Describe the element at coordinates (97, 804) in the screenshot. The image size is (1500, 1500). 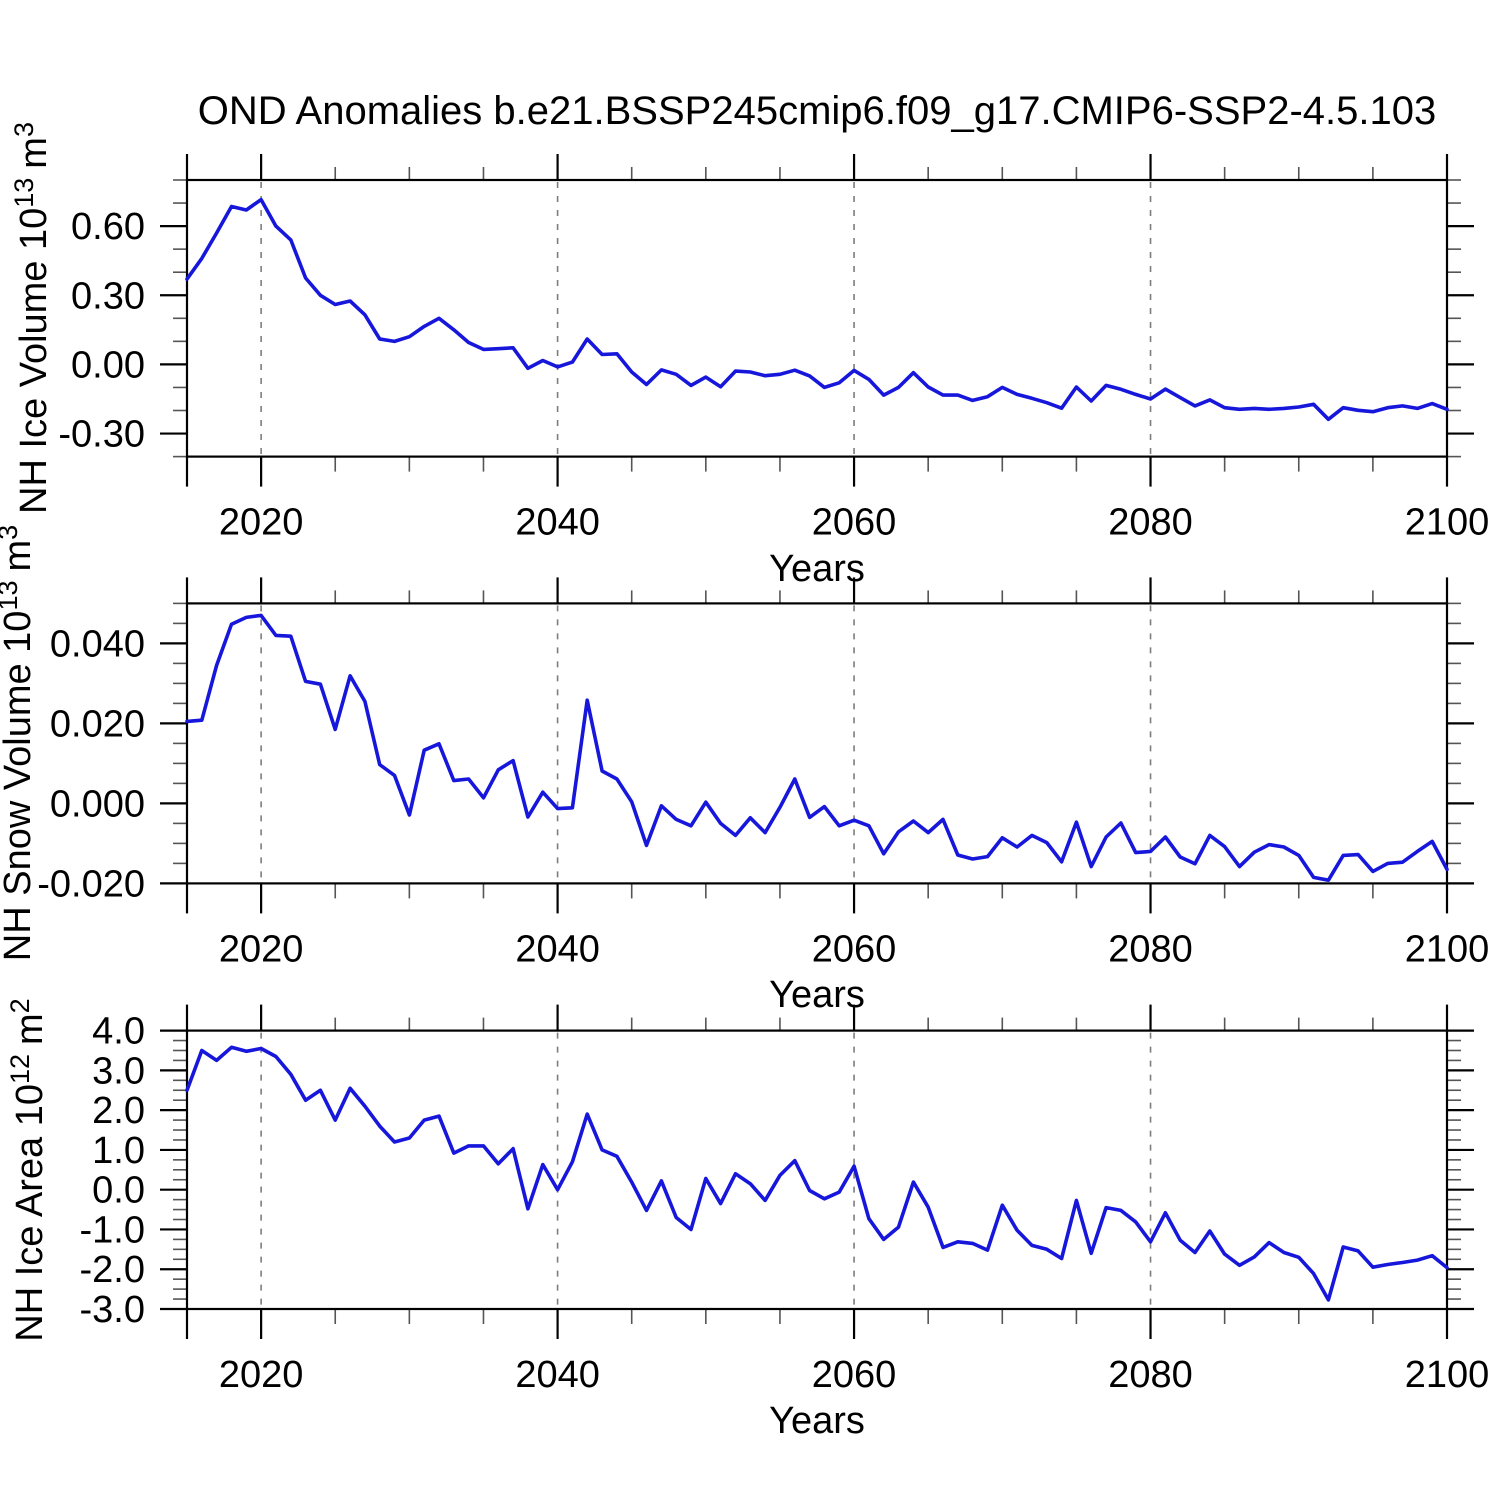
I see `y-tick-label: 0.000` at that location.